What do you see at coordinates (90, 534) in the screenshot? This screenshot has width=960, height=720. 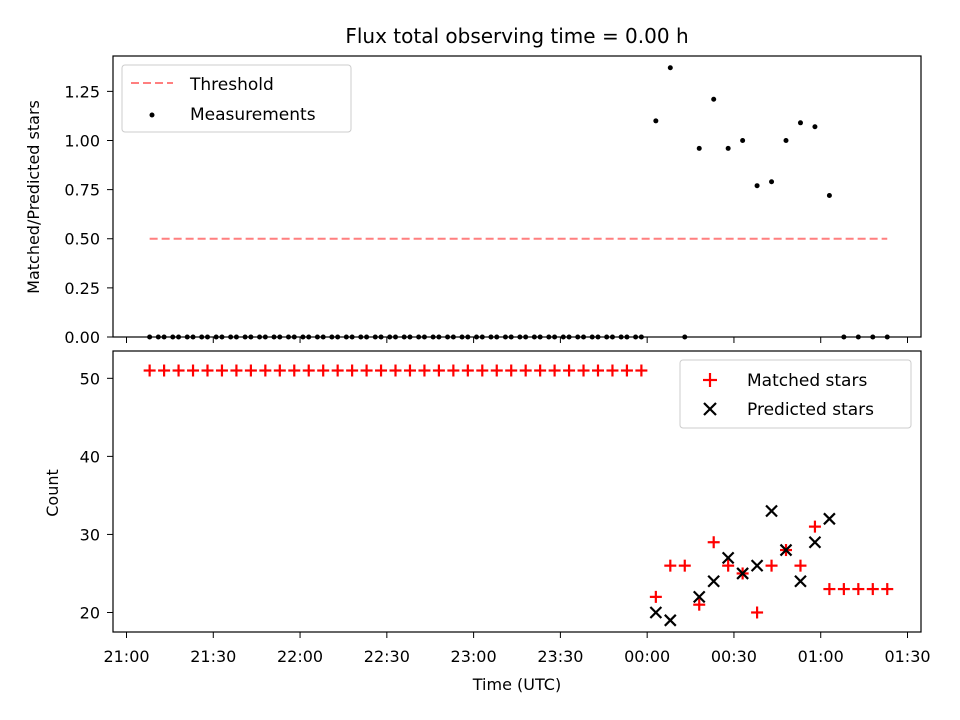 I see `count-ytick-label: 30` at bounding box center [90, 534].